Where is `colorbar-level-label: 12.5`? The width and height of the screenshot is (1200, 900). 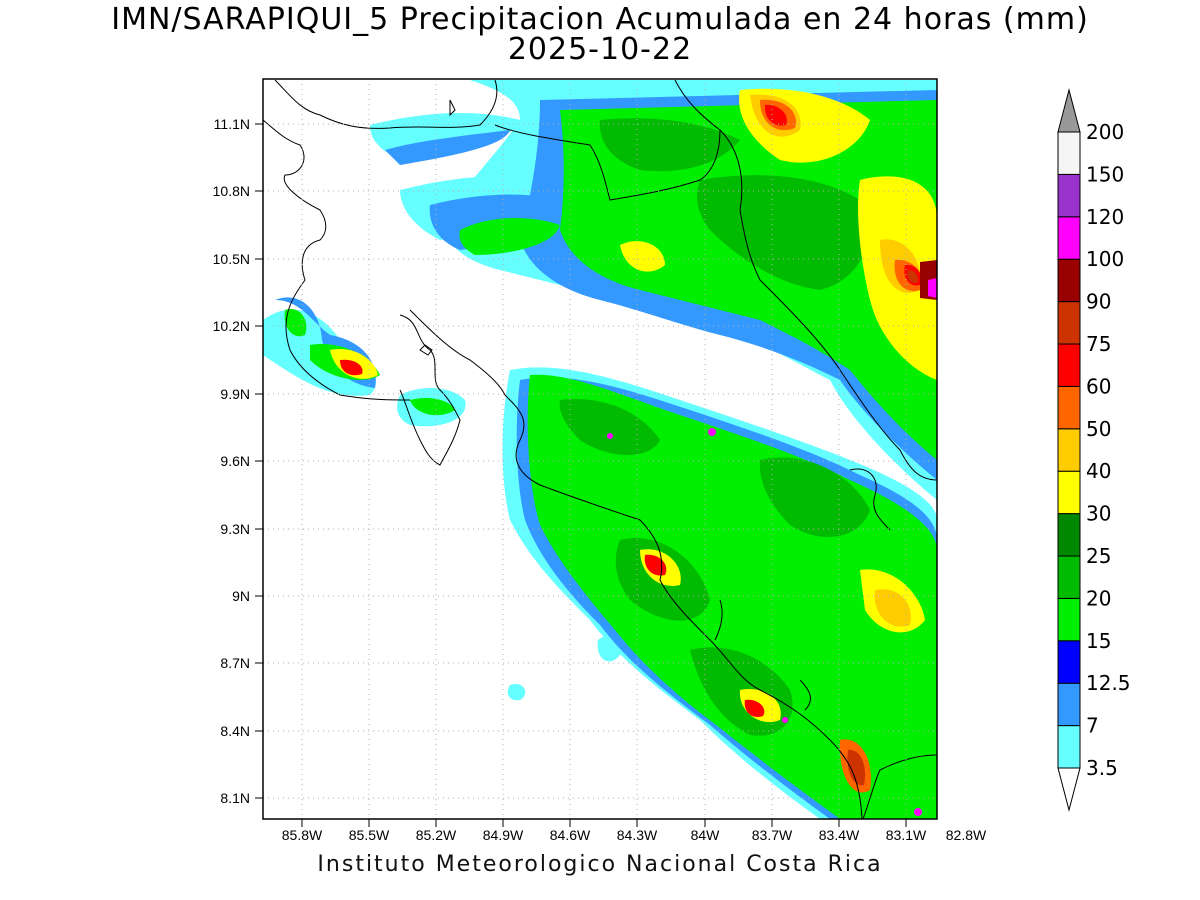 colorbar-level-label: 12.5 is located at coordinates (1108, 683).